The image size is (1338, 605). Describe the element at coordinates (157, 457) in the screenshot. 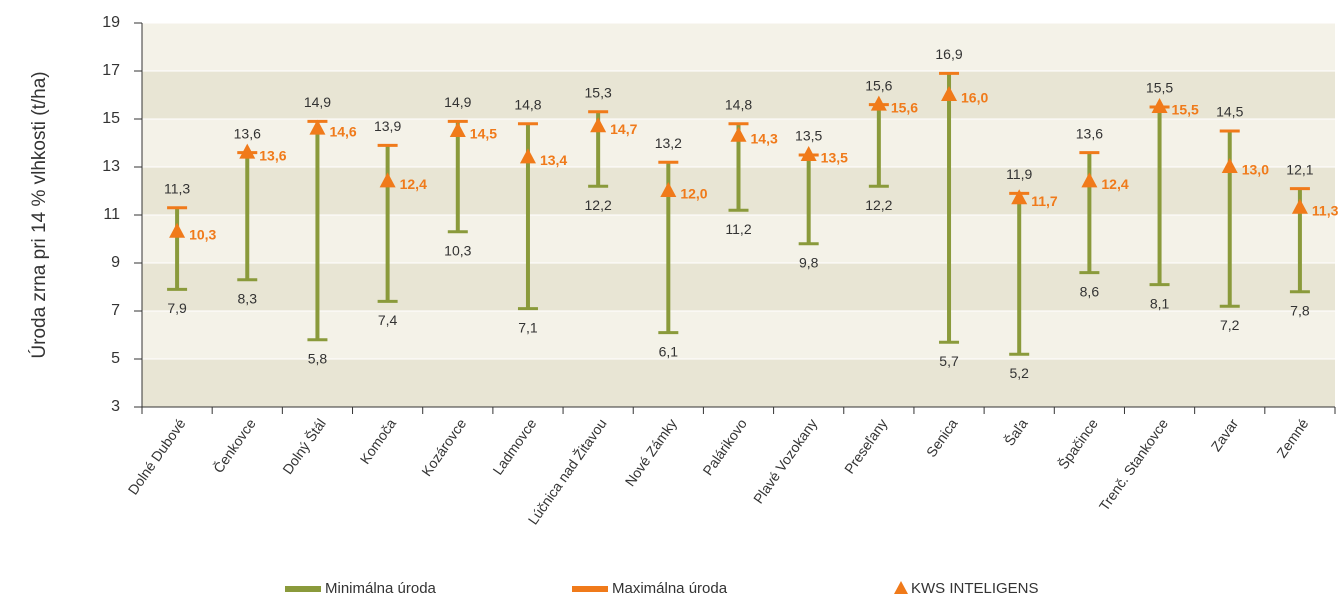

I see `x-tick-label: Dolné Dubové` at that location.